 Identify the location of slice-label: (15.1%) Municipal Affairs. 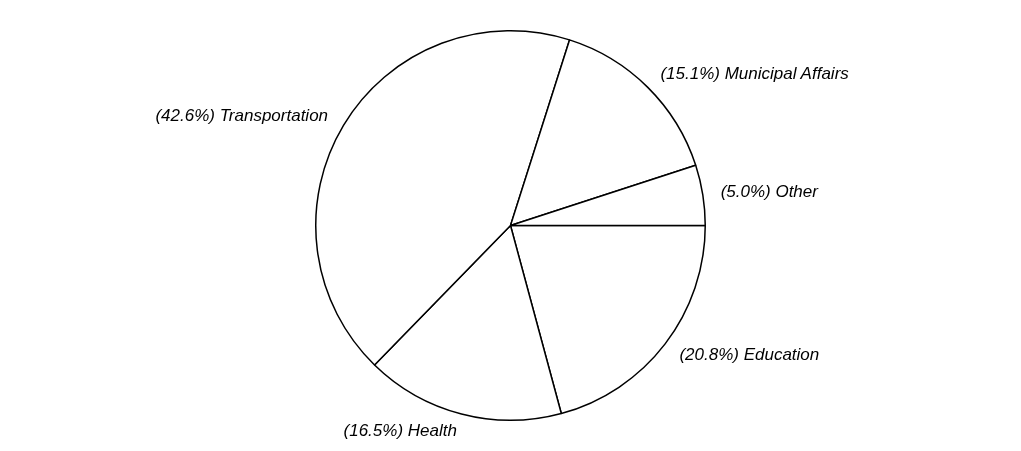
(755, 74).